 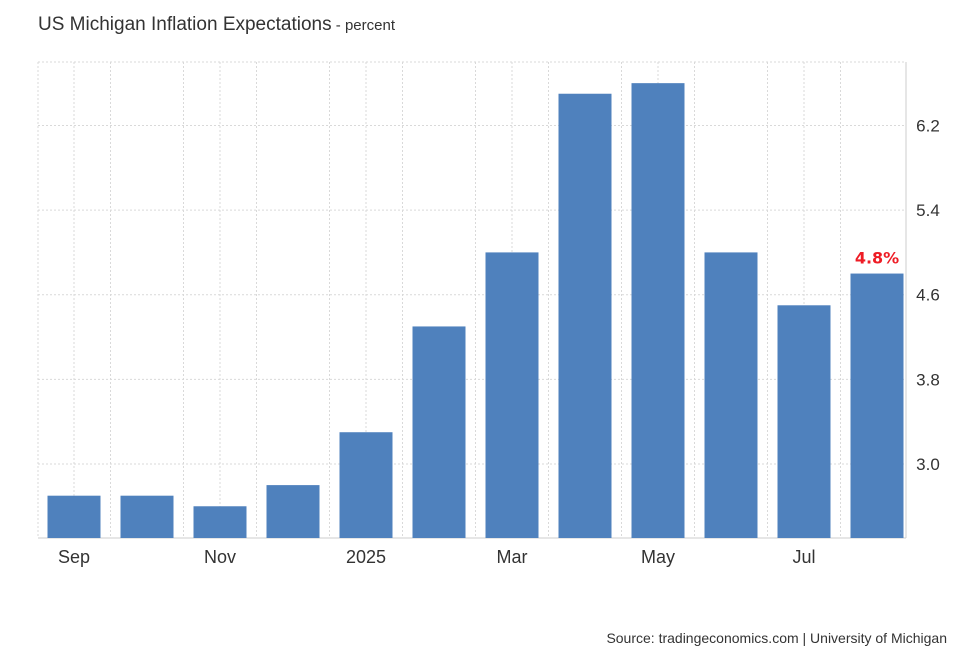 I want to click on y-axis-tick-labels: 3.0 3.8 4.6 5.4 6.2, so click(x=928, y=294).